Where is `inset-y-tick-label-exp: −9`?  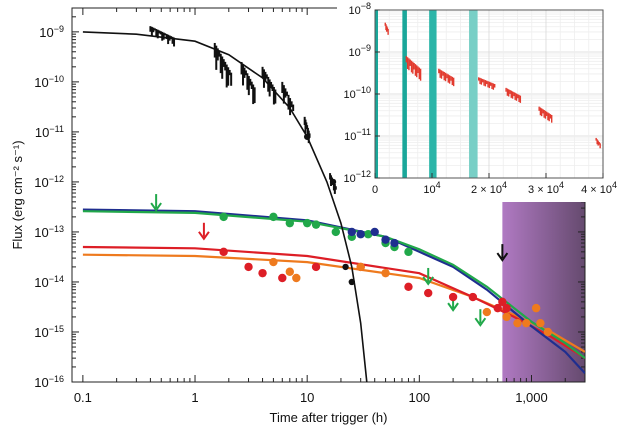 inset-y-tick-label-exp: −9 is located at coordinates (366, 48).